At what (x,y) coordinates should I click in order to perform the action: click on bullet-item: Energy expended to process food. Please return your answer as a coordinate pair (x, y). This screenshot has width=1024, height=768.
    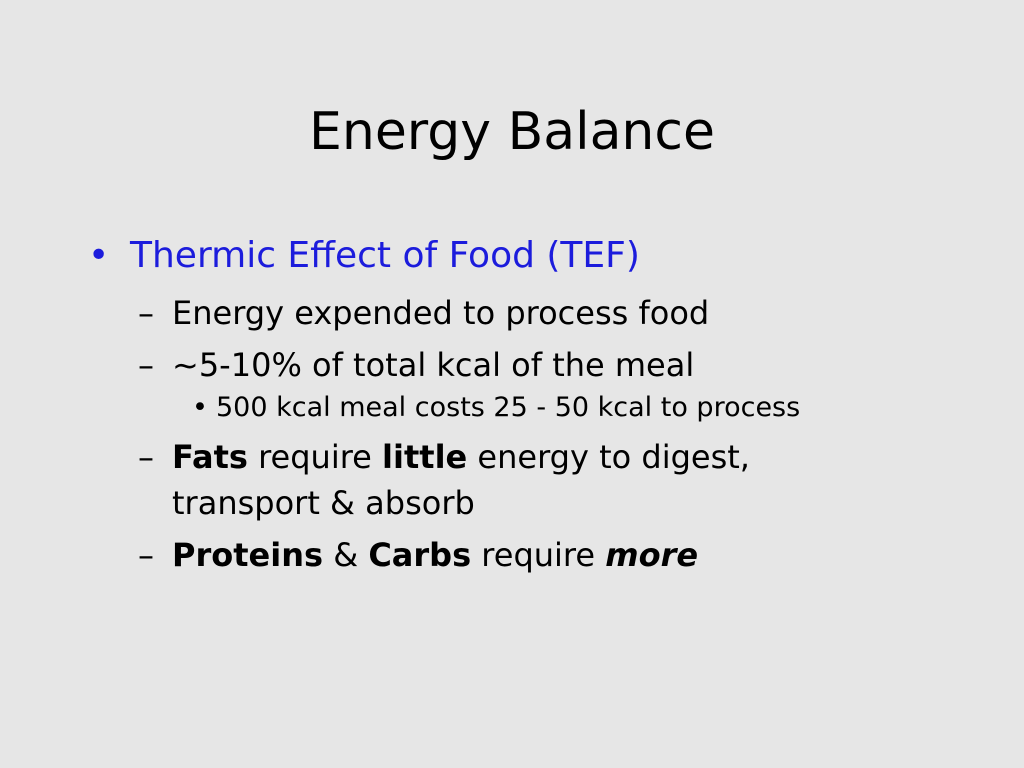
    Looking at the image, I should click on (515, 313).